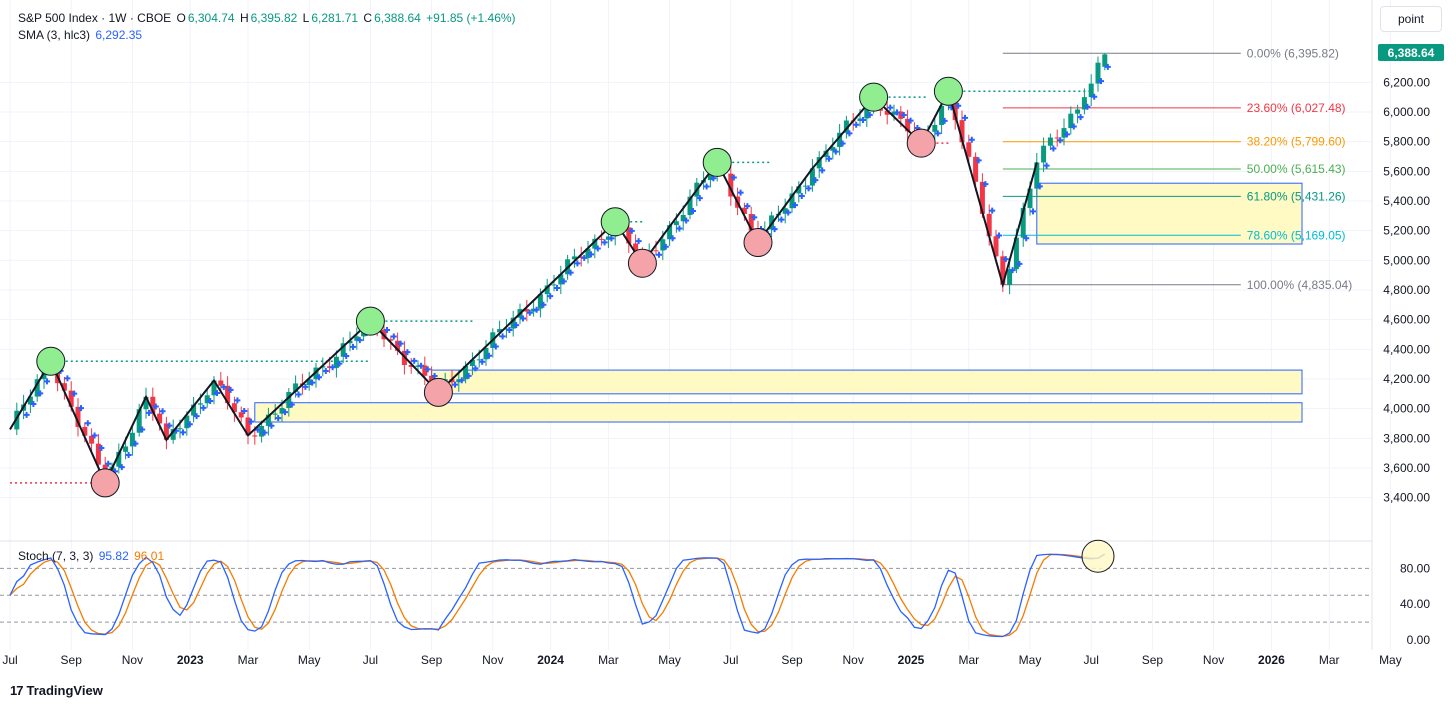 The width and height of the screenshot is (1456, 708). I want to click on price-tick-label: 3,600.00, so click(1406, 468).